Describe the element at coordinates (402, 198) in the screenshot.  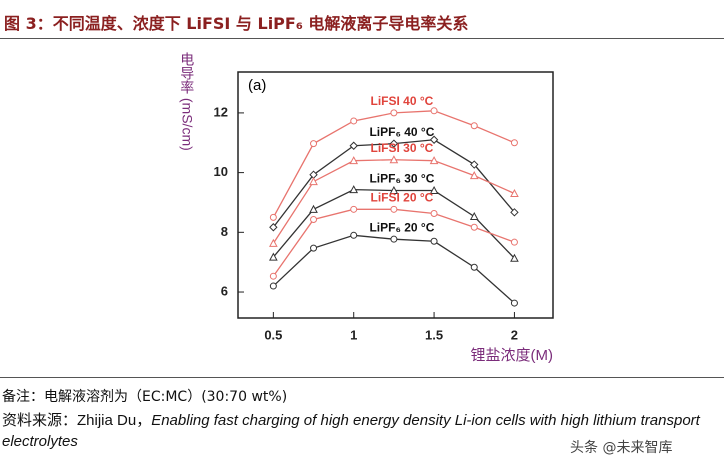
I see `series-label: LiFSI 20 °C` at that location.